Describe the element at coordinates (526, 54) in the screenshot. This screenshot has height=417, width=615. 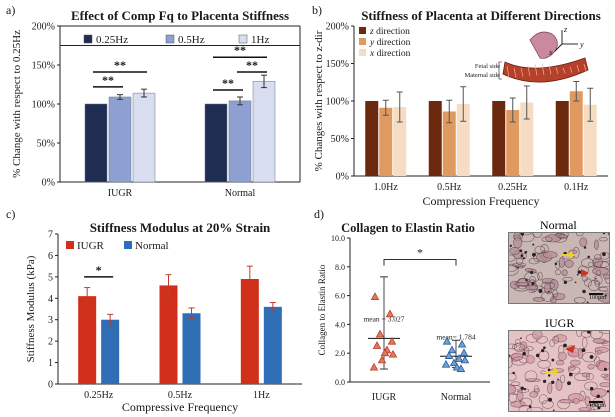
I see `placenta-illustration: z y x Fetal side Maternal side` at that location.